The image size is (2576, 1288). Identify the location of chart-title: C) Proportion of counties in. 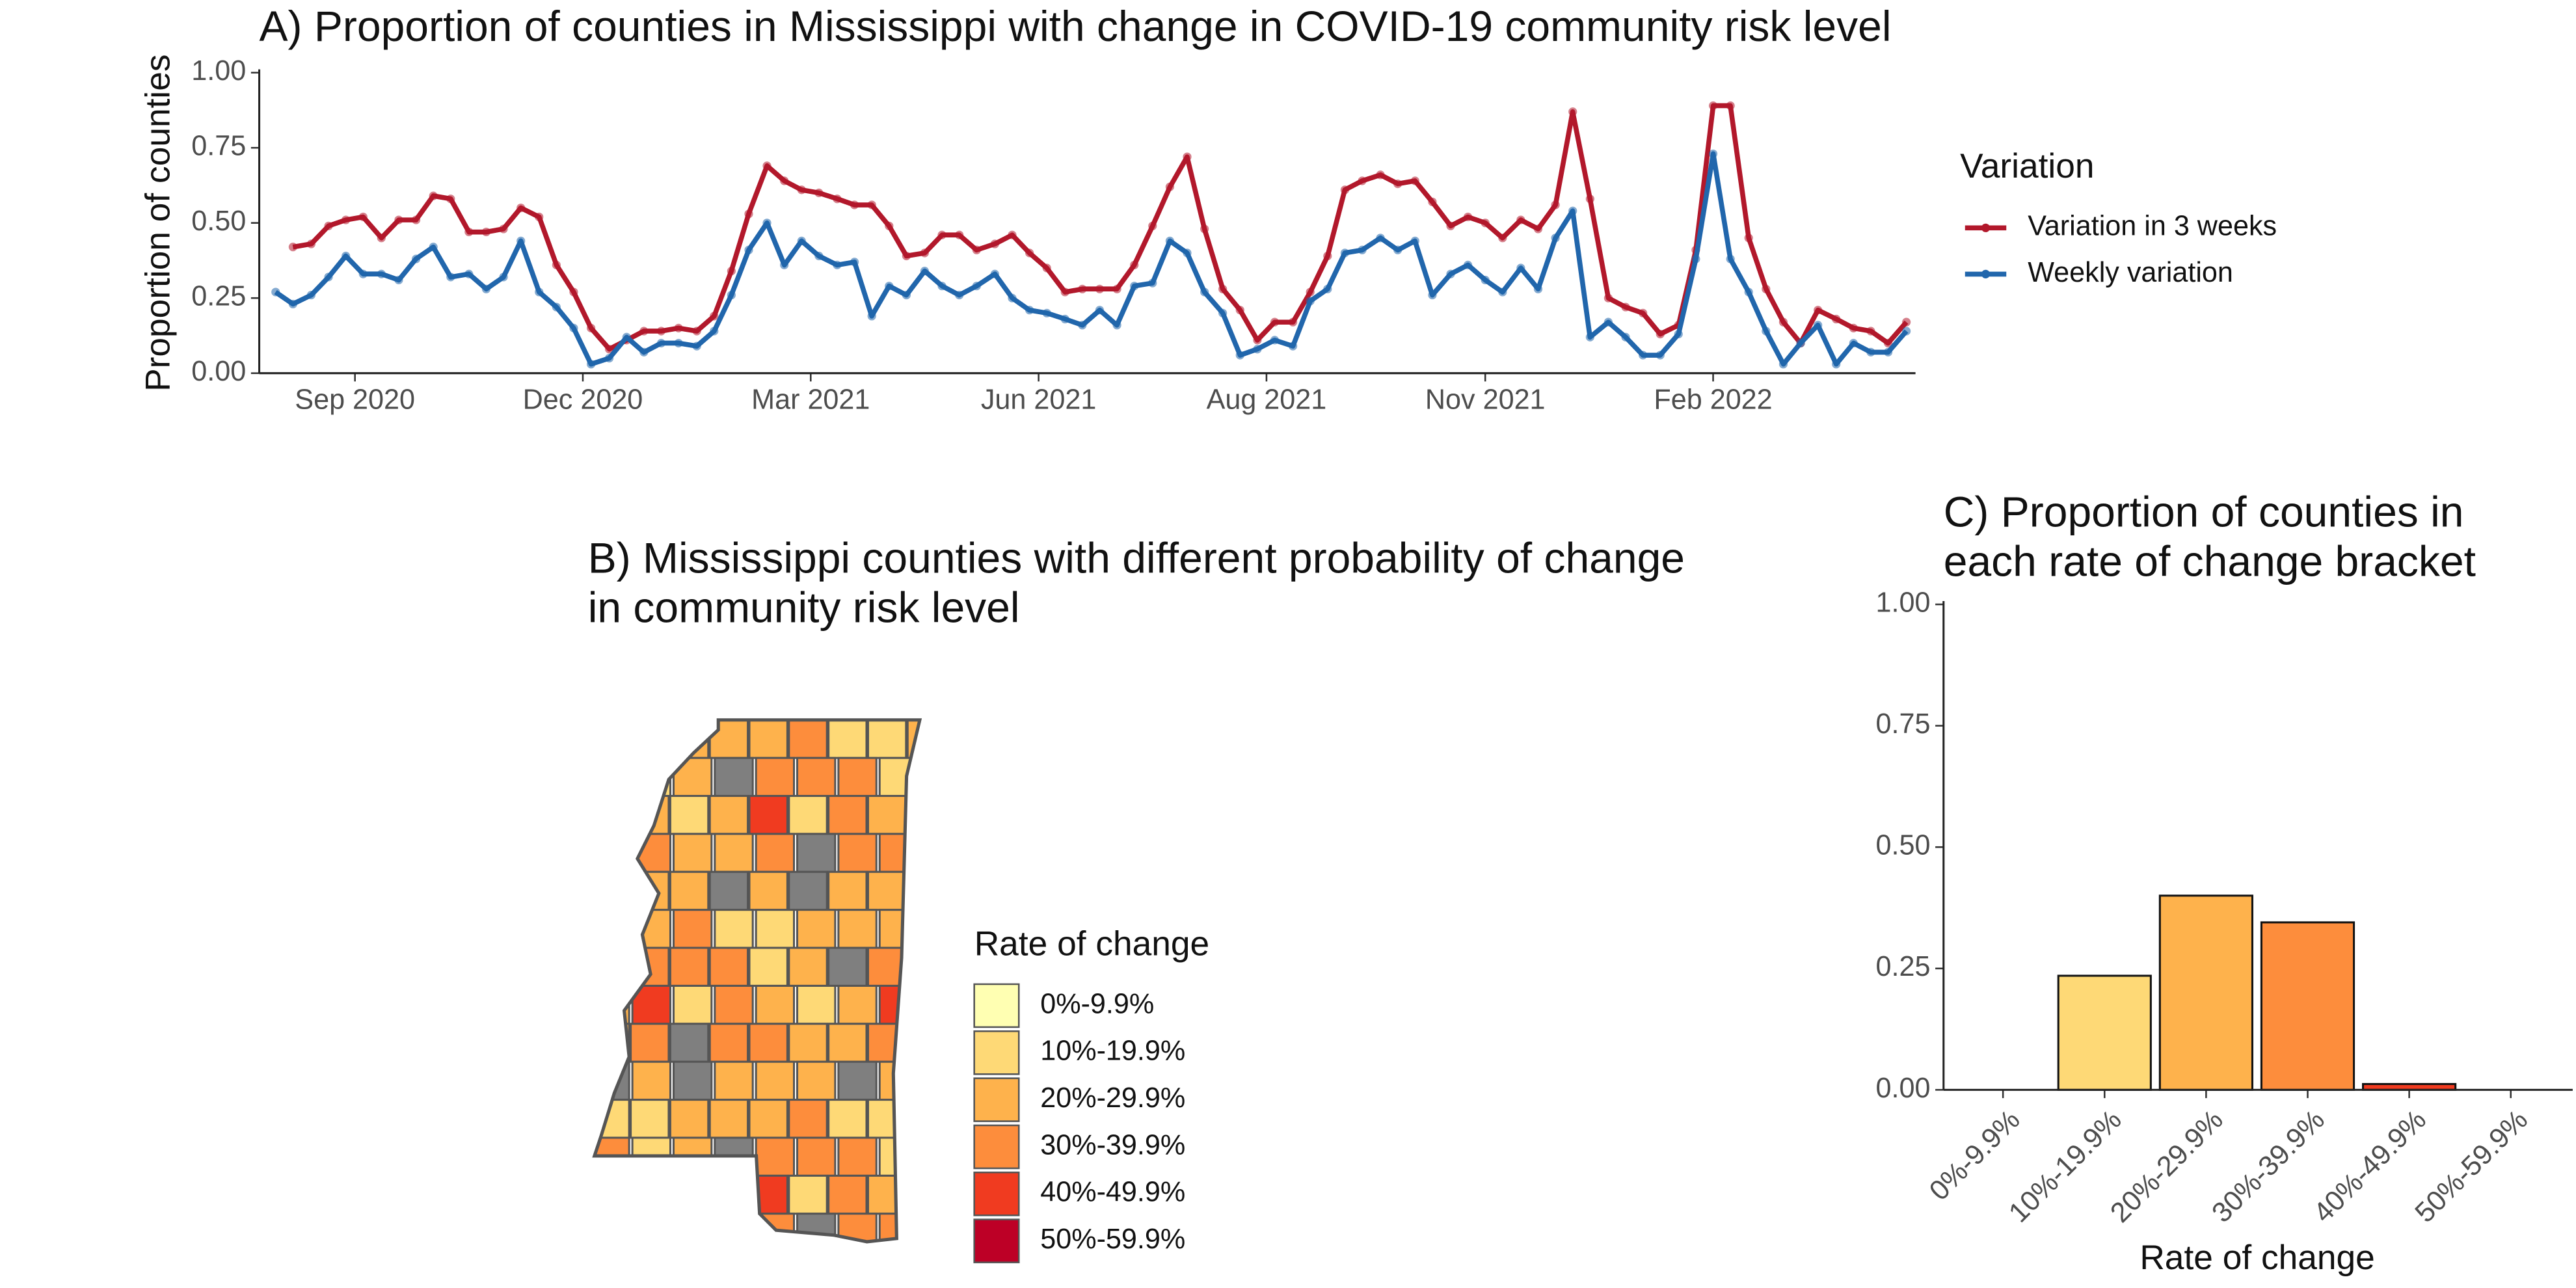
(2204, 511).